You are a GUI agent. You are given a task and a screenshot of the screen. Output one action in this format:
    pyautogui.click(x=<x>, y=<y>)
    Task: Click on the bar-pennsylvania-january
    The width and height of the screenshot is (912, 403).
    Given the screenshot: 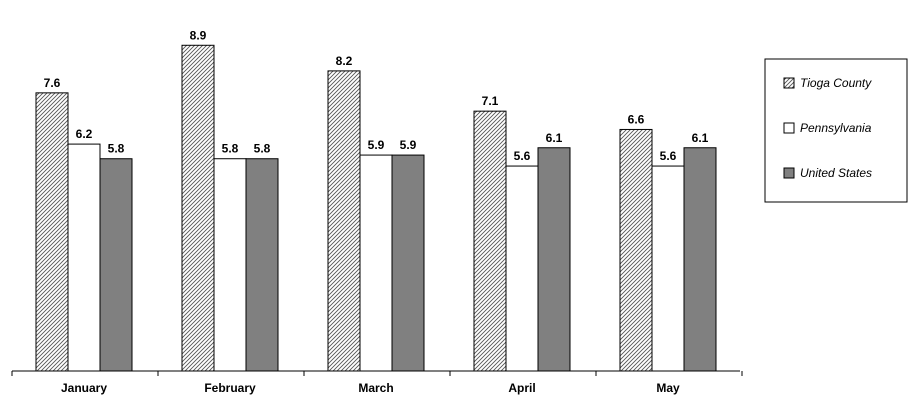 What is the action you would take?
    pyautogui.click(x=84, y=257)
    